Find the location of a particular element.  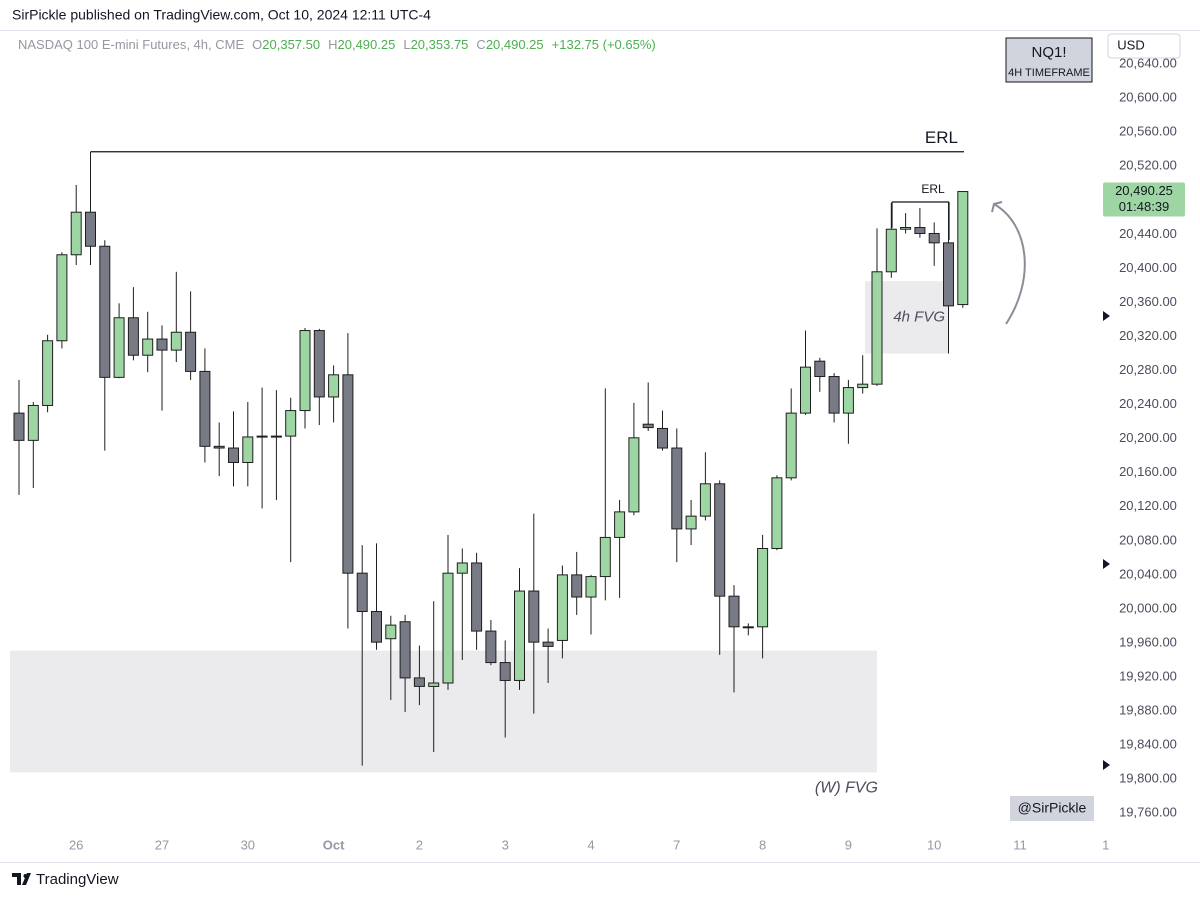

x-tick-label: 26 is located at coordinates (76, 844).